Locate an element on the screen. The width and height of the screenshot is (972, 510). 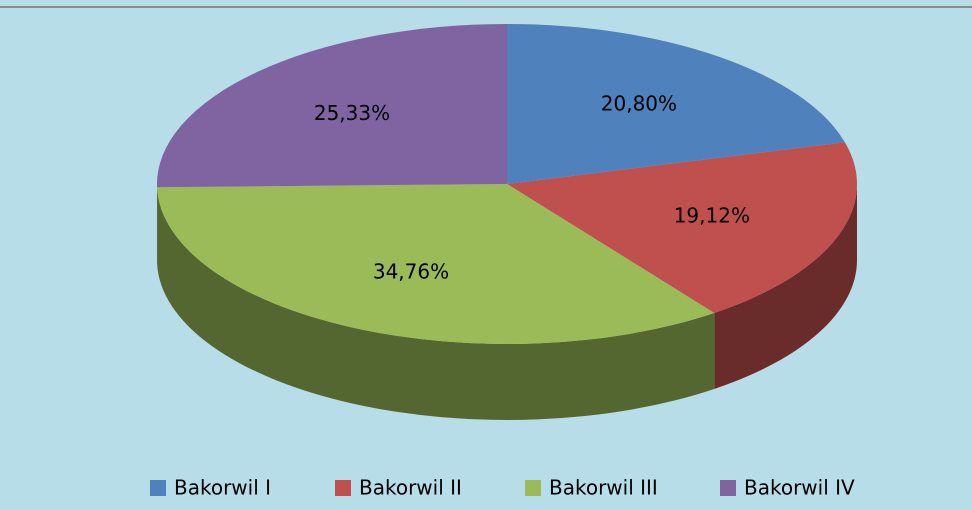
data-label: 20,80% is located at coordinates (639, 104).